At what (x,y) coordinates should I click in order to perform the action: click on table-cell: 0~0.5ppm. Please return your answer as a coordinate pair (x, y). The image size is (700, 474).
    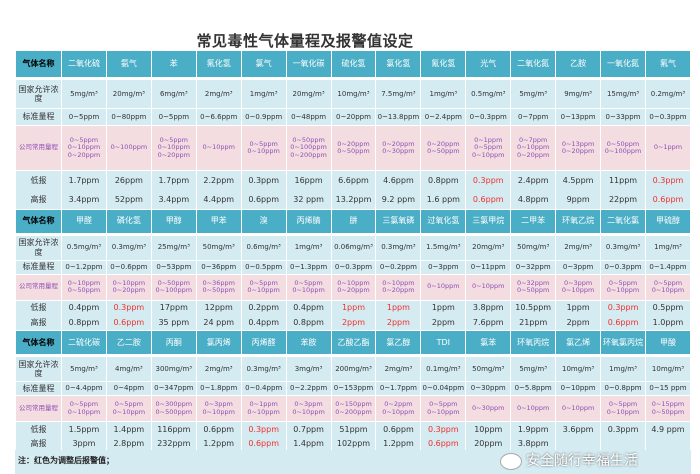
    Looking at the image, I should click on (263, 267).